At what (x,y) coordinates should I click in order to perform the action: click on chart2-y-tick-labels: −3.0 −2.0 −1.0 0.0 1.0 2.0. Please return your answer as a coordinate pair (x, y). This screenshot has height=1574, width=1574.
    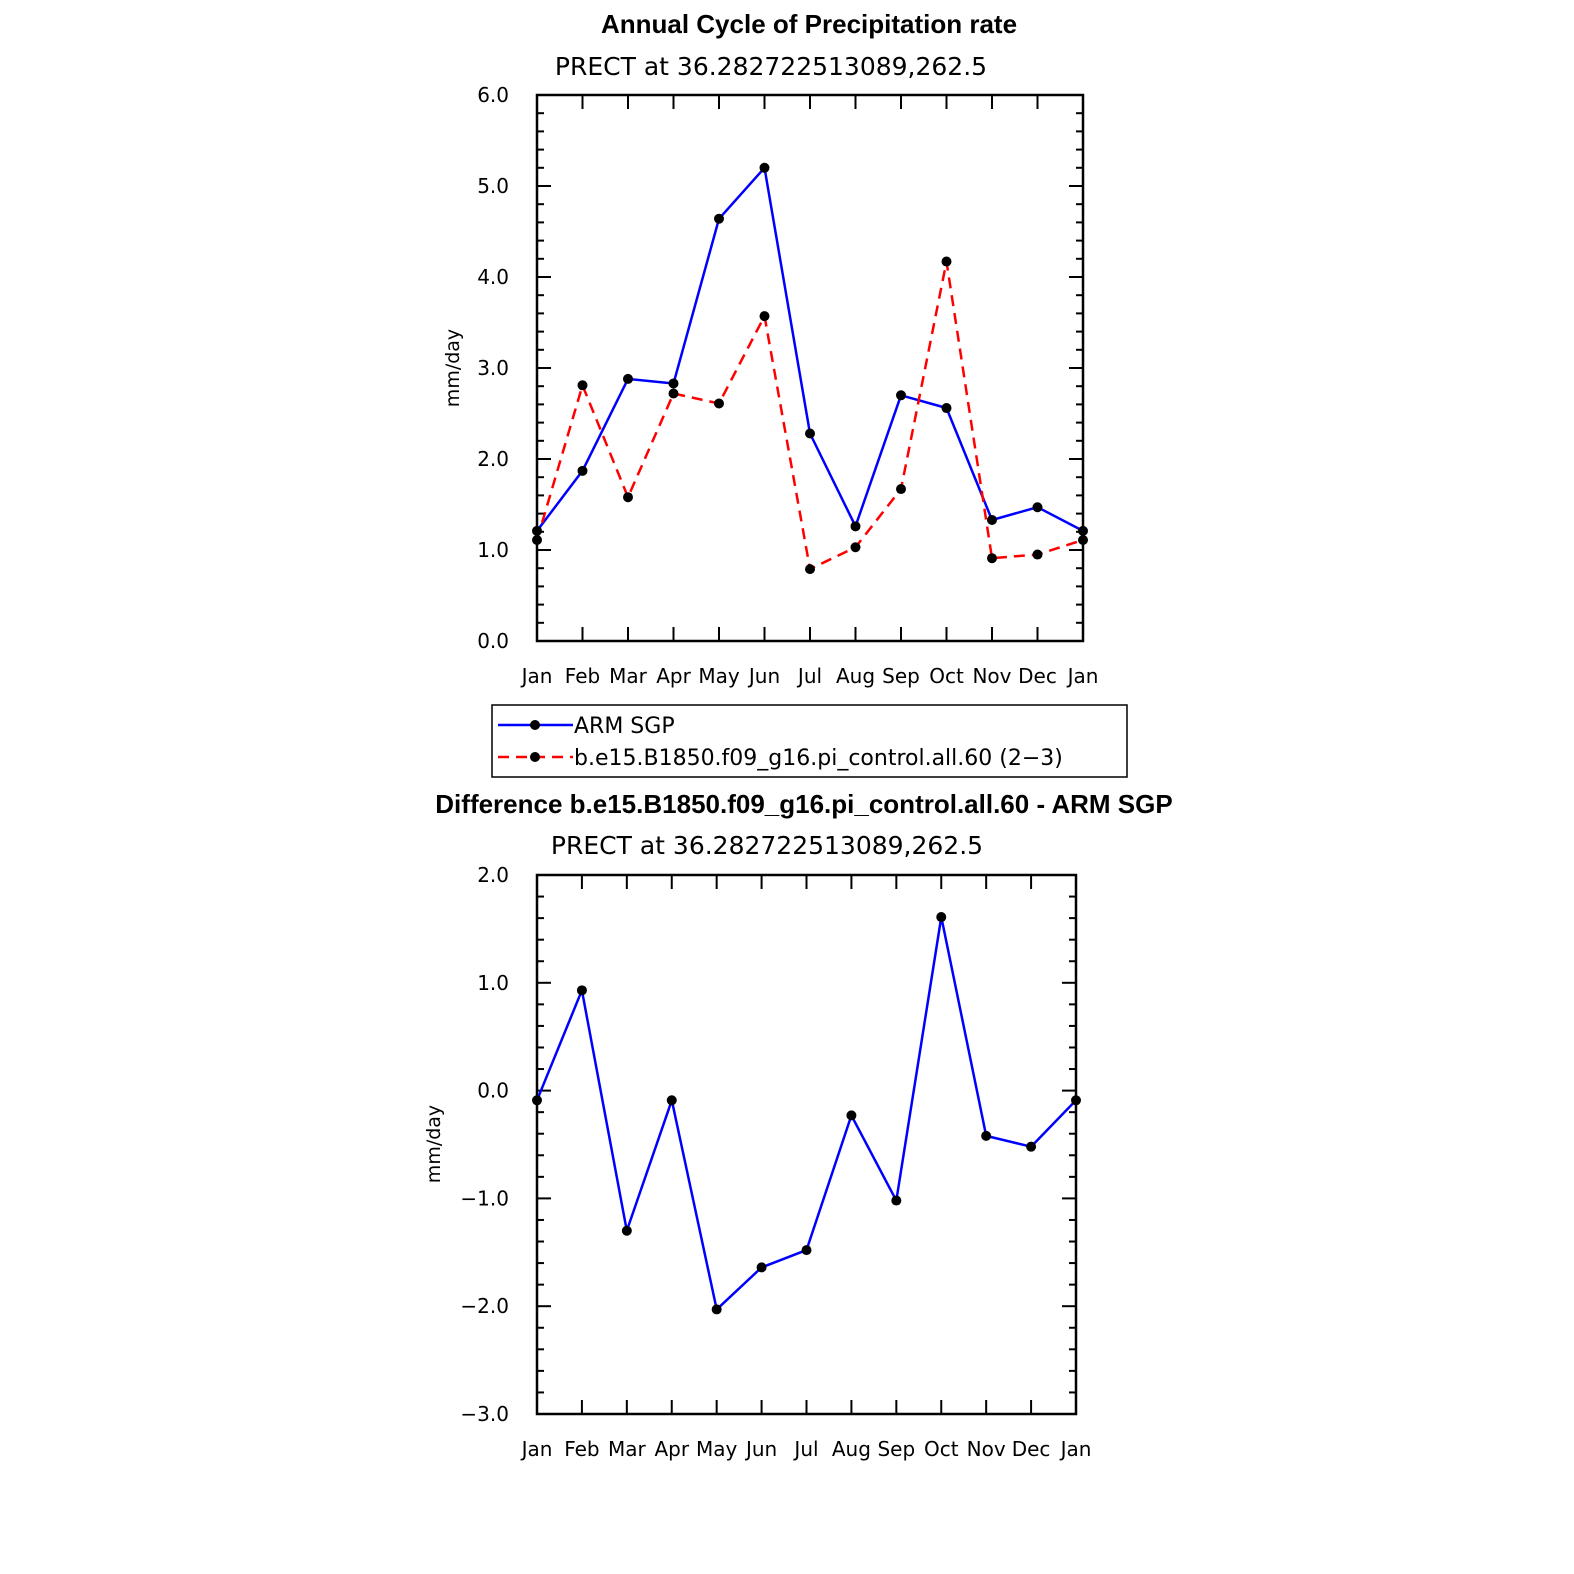
    Looking at the image, I should click on (484, 1144).